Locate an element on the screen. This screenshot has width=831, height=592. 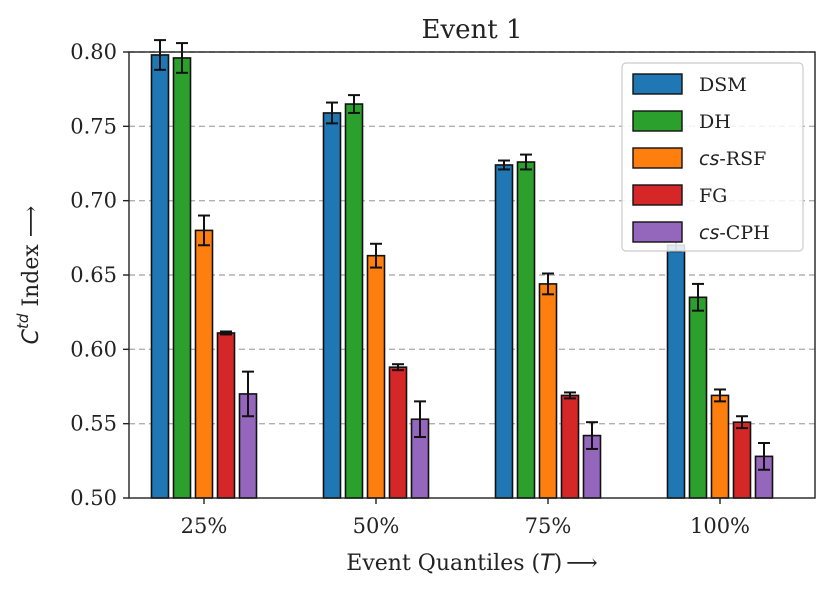
legend-label-text: -CPH is located at coordinates (744, 233).